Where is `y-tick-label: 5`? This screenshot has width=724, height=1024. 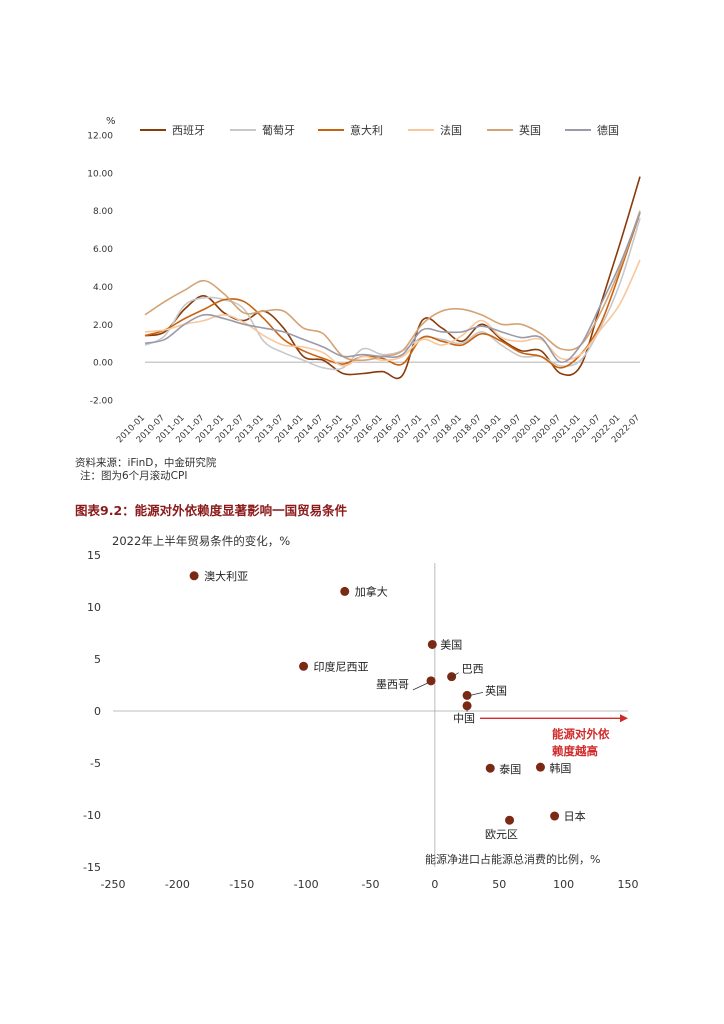 y-tick-label: 5 is located at coordinates (97, 659).